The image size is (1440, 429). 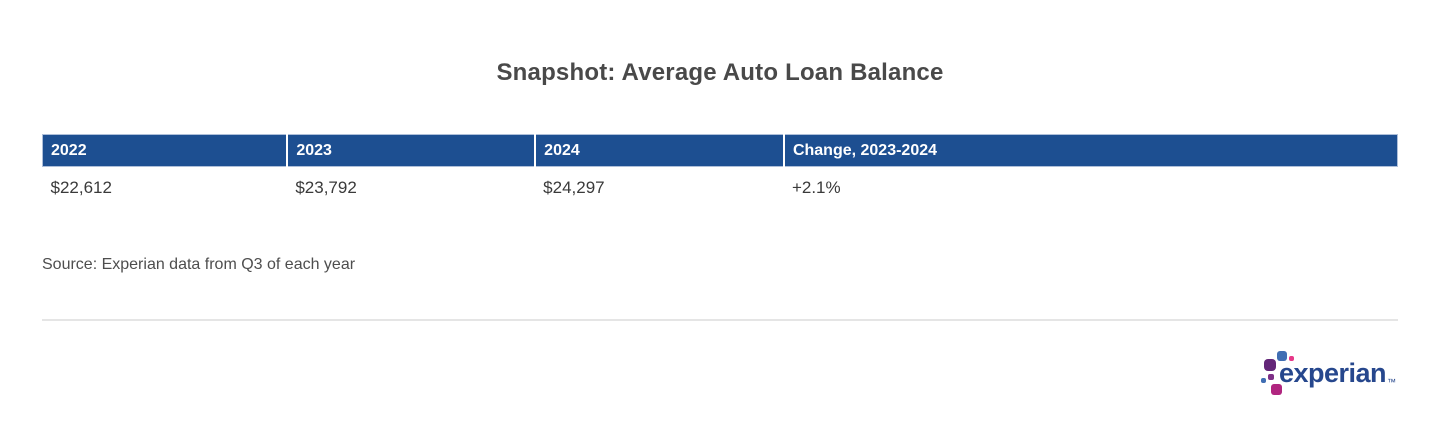 I want to click on table-row: $22,612 $23,792 $24,297 +2.1%, so click(x=720, y=188).